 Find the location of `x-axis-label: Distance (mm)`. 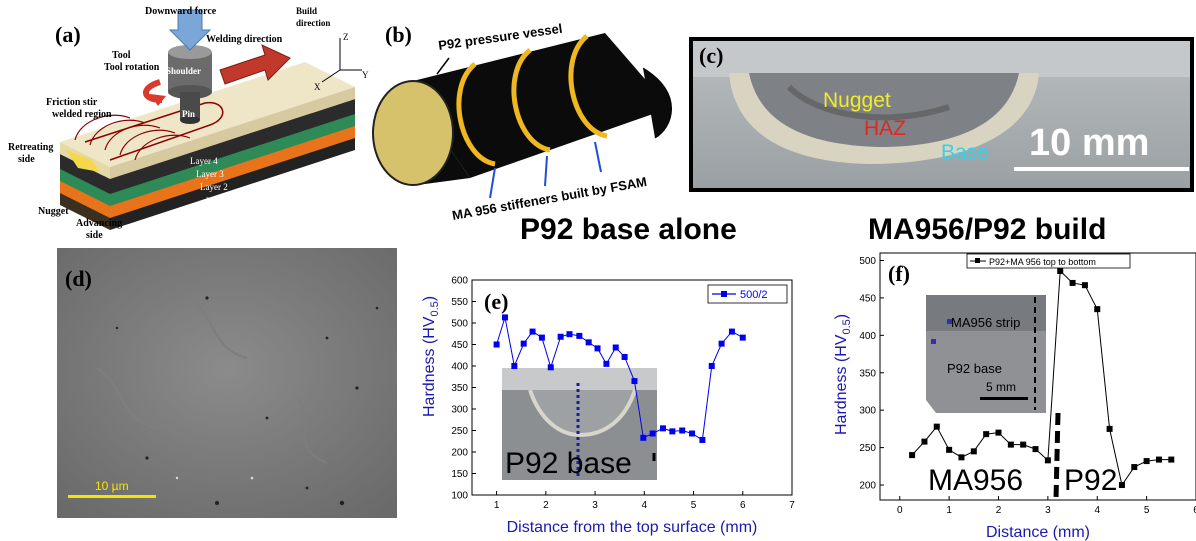

x-axis-label: Distance (mm) is located at coordinates (1038, 532).